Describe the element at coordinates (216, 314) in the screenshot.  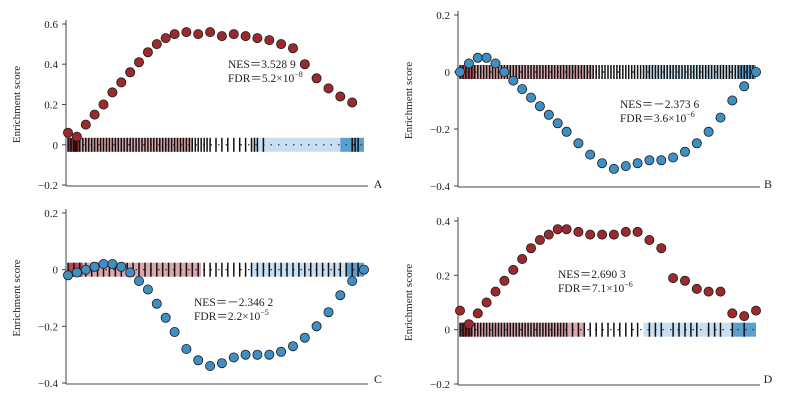
I see `series-running-es` at that location.